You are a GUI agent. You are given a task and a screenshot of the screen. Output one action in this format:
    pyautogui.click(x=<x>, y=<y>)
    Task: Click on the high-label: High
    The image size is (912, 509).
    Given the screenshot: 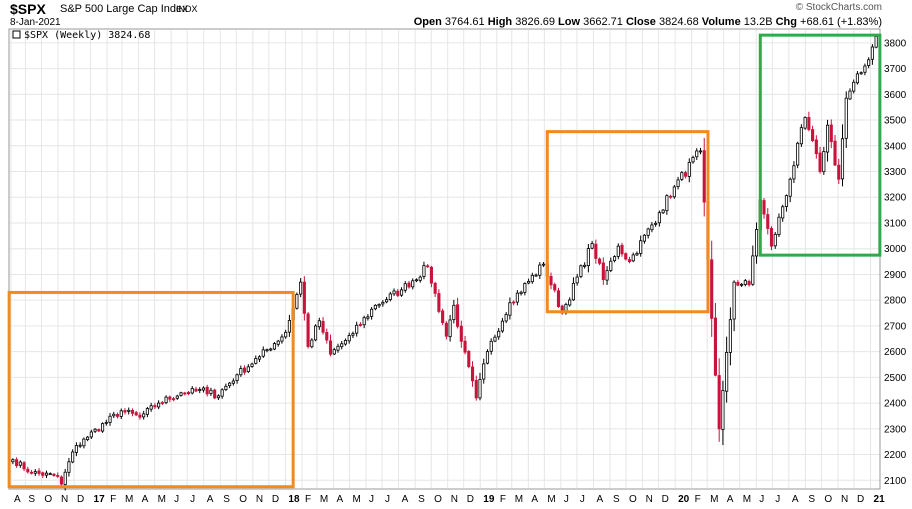 What is the action you would take?
    pyautogui.click(x=500, y=22)
    